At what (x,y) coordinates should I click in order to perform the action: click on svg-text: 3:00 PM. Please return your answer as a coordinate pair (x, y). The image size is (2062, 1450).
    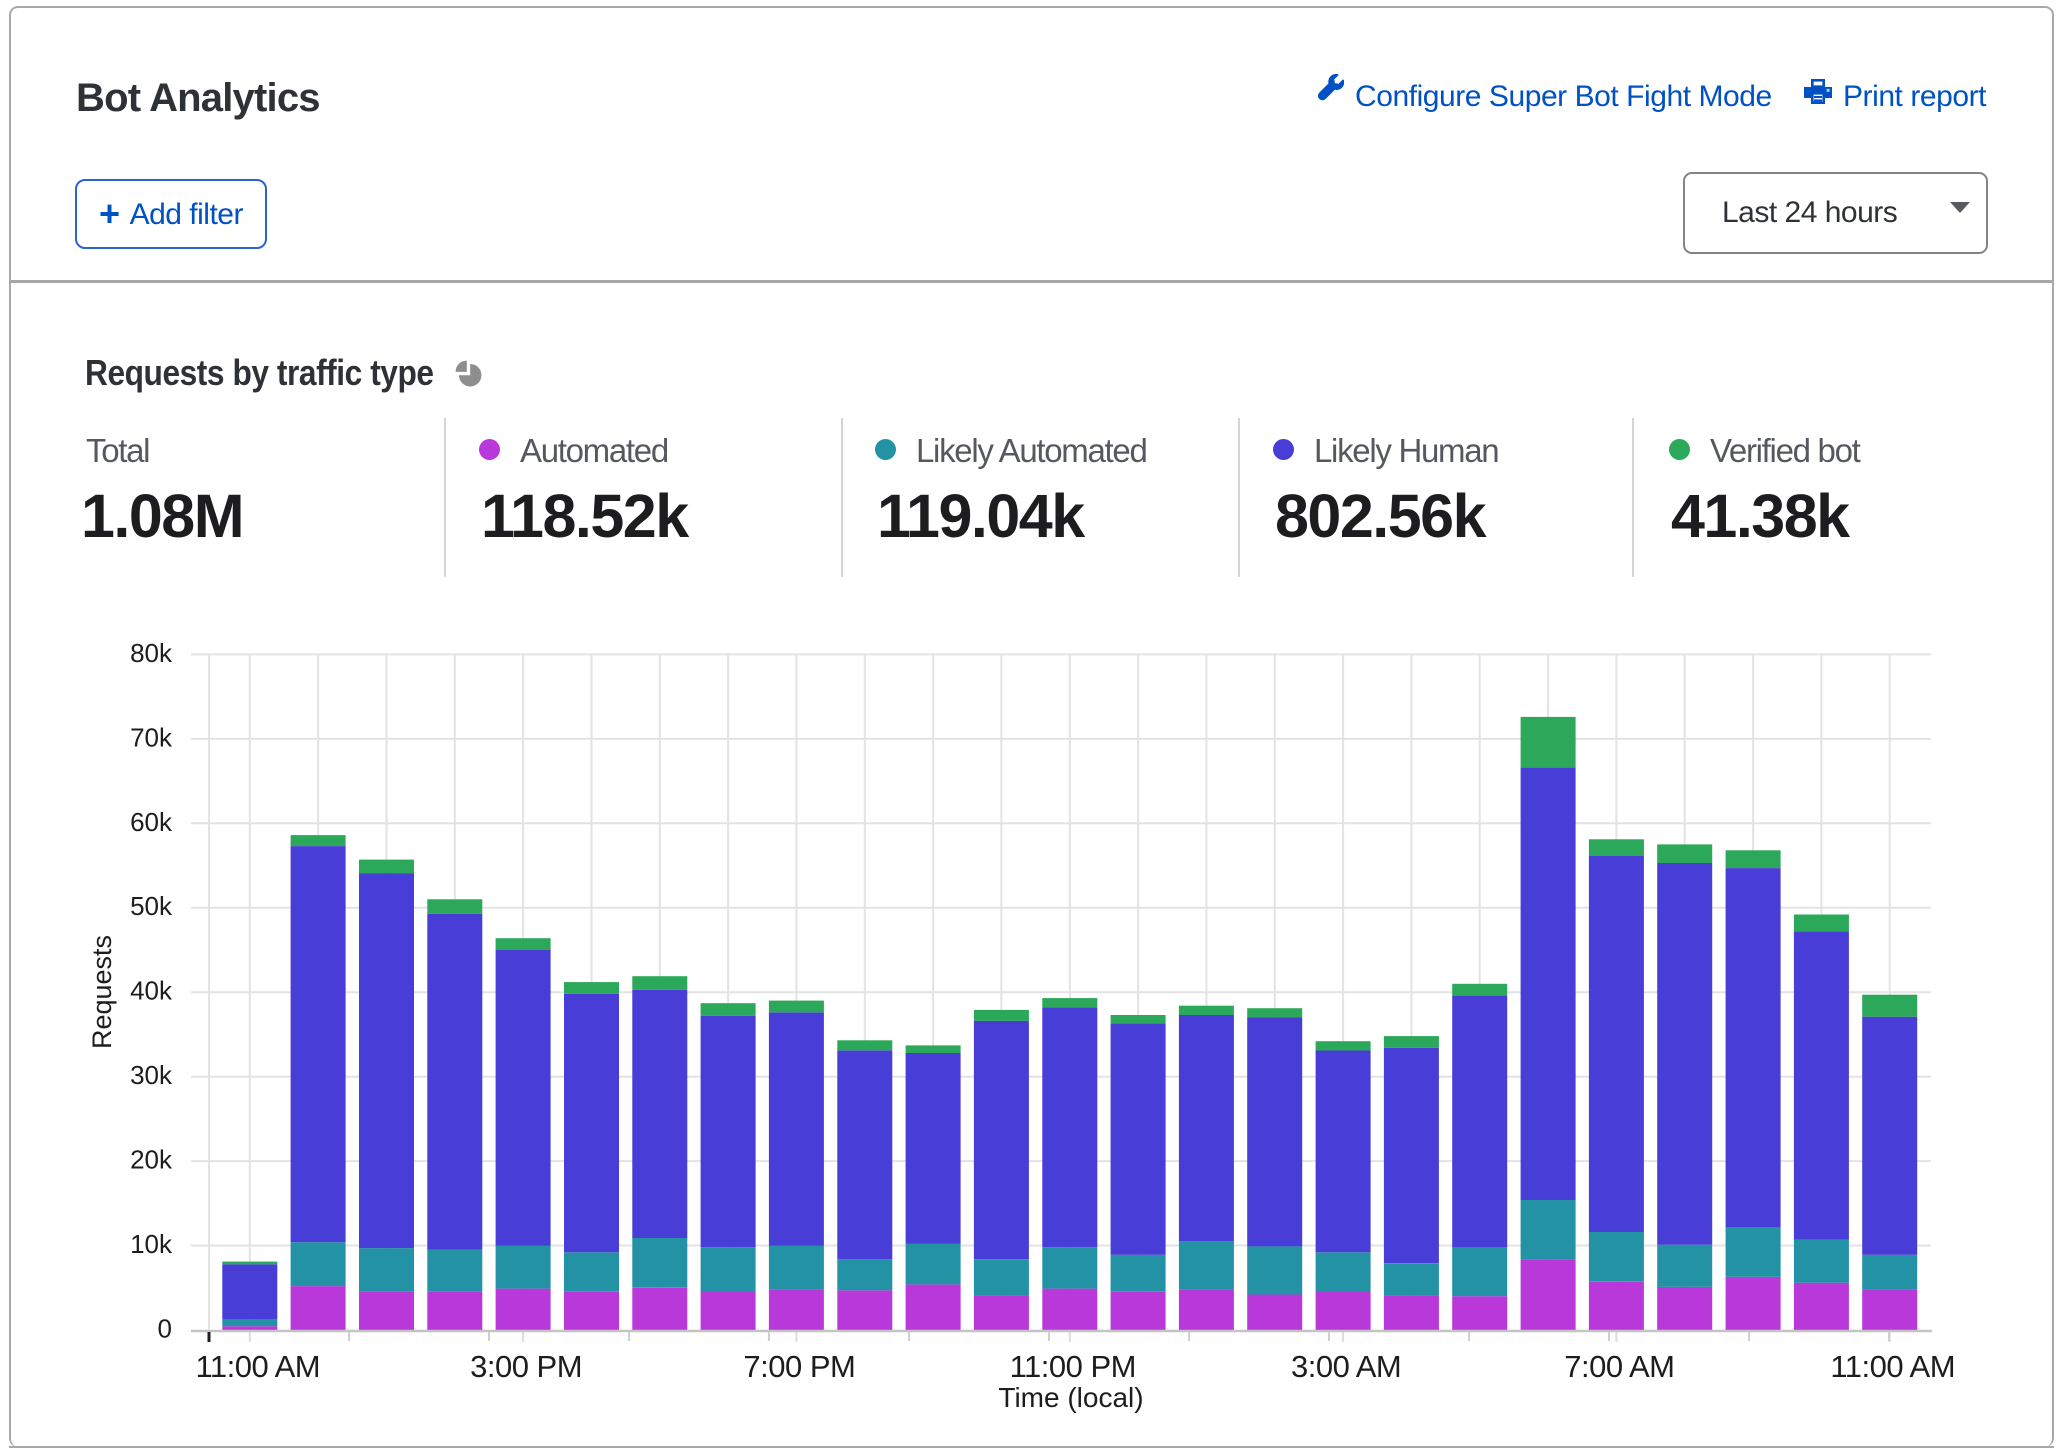
    Looking at the image, I should click on (526, 1366).